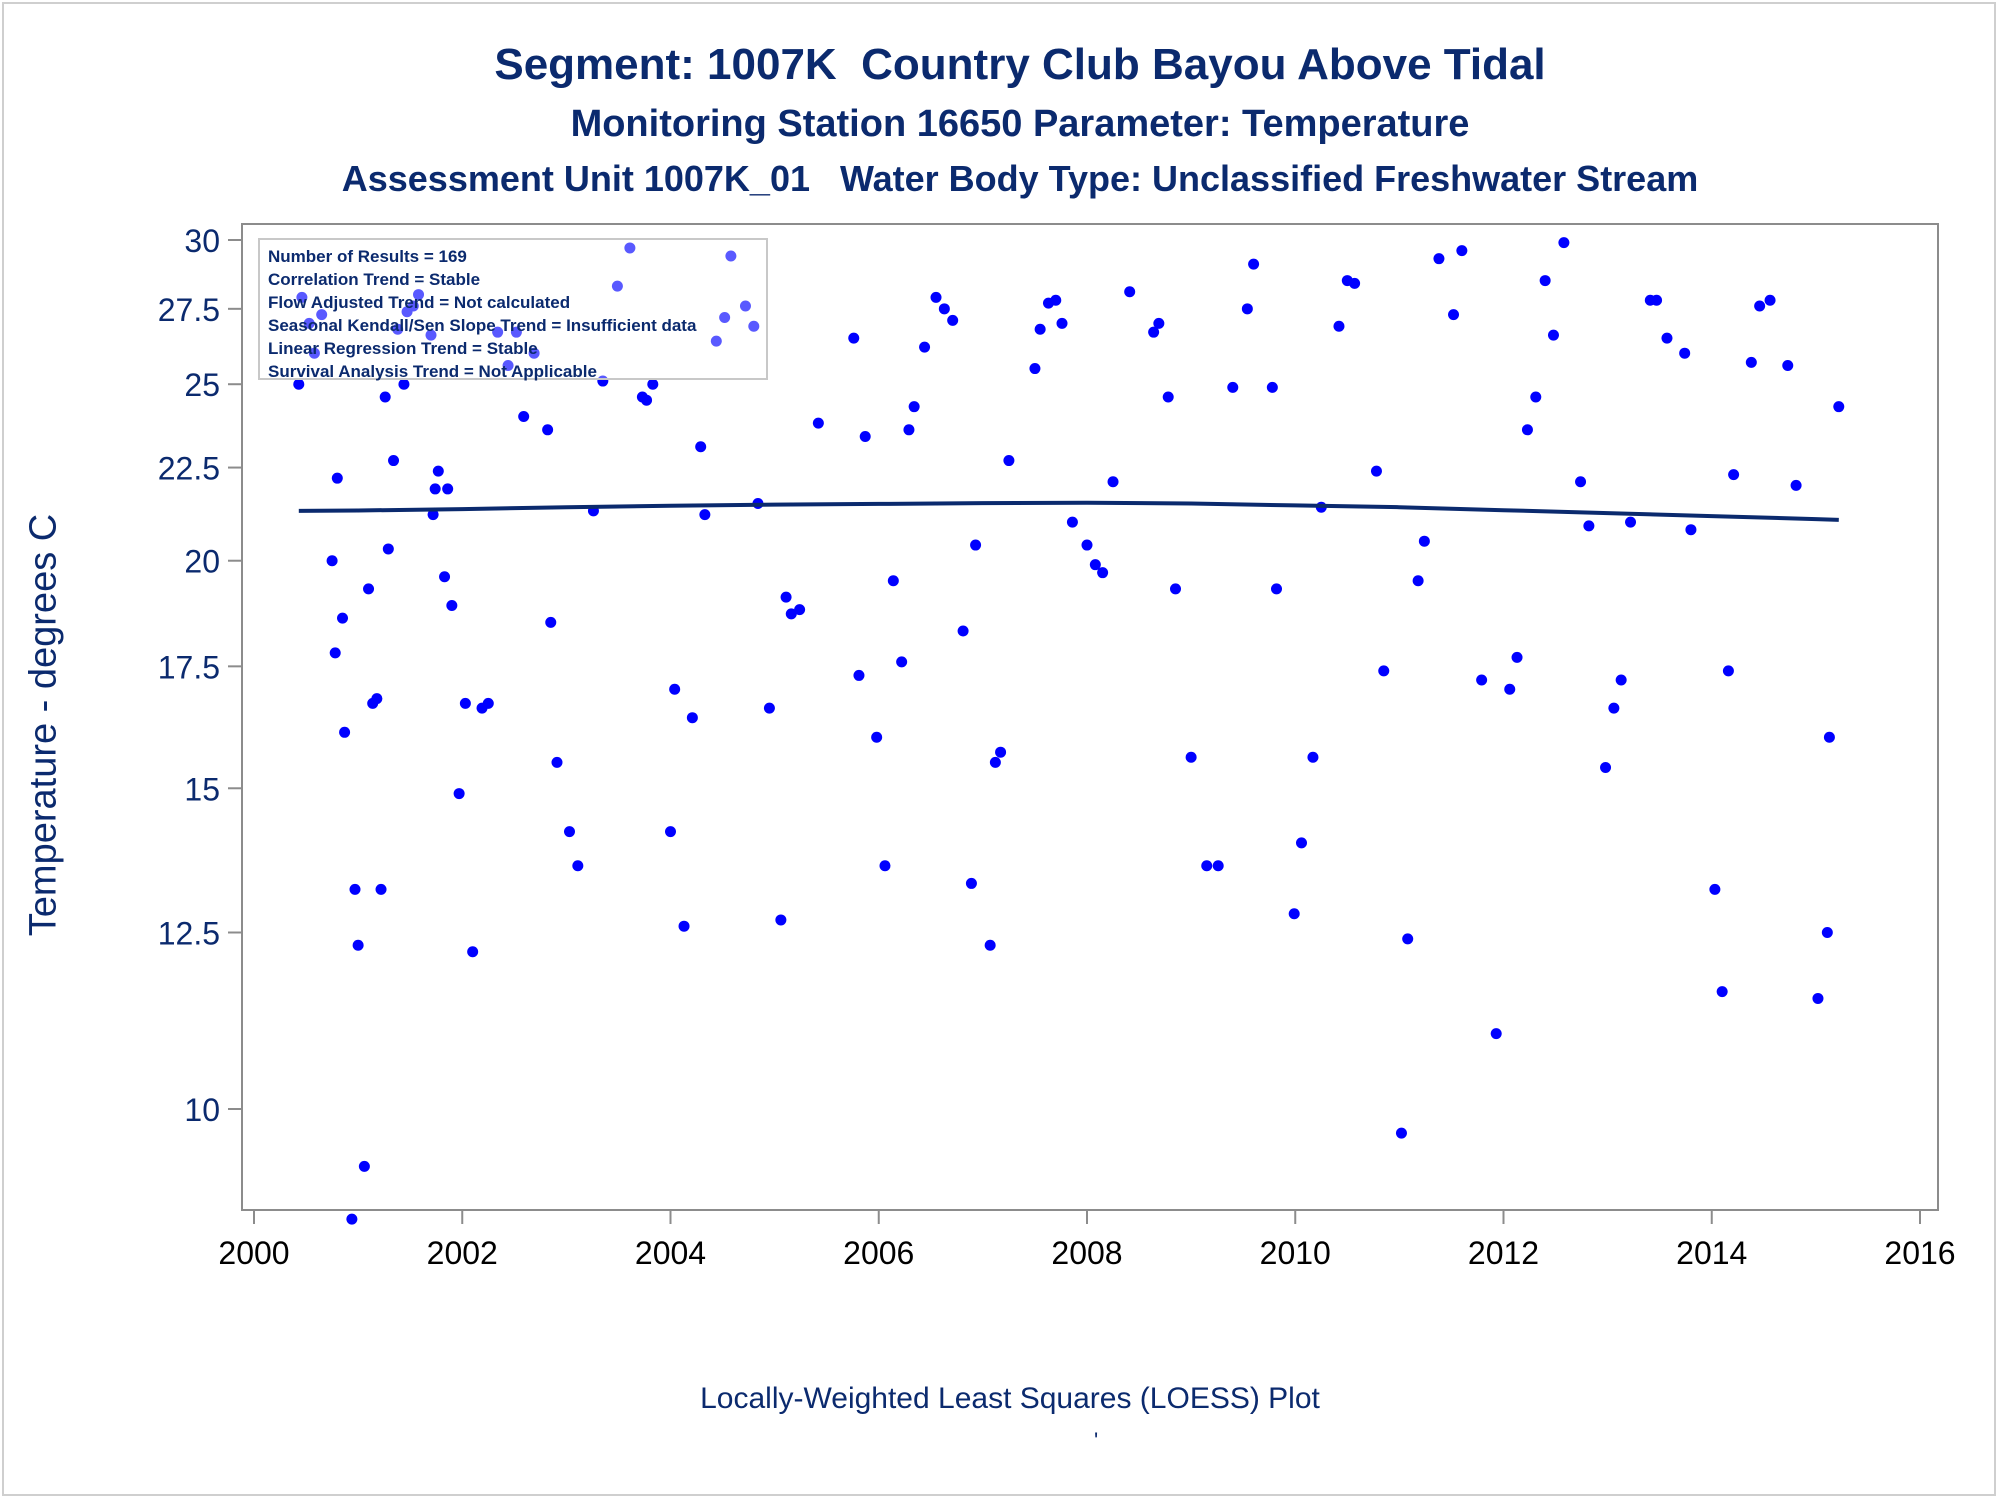 This screenshot has height=1500, width=2000. I want to click on footnote-mark: ', so click(1096, 1440).